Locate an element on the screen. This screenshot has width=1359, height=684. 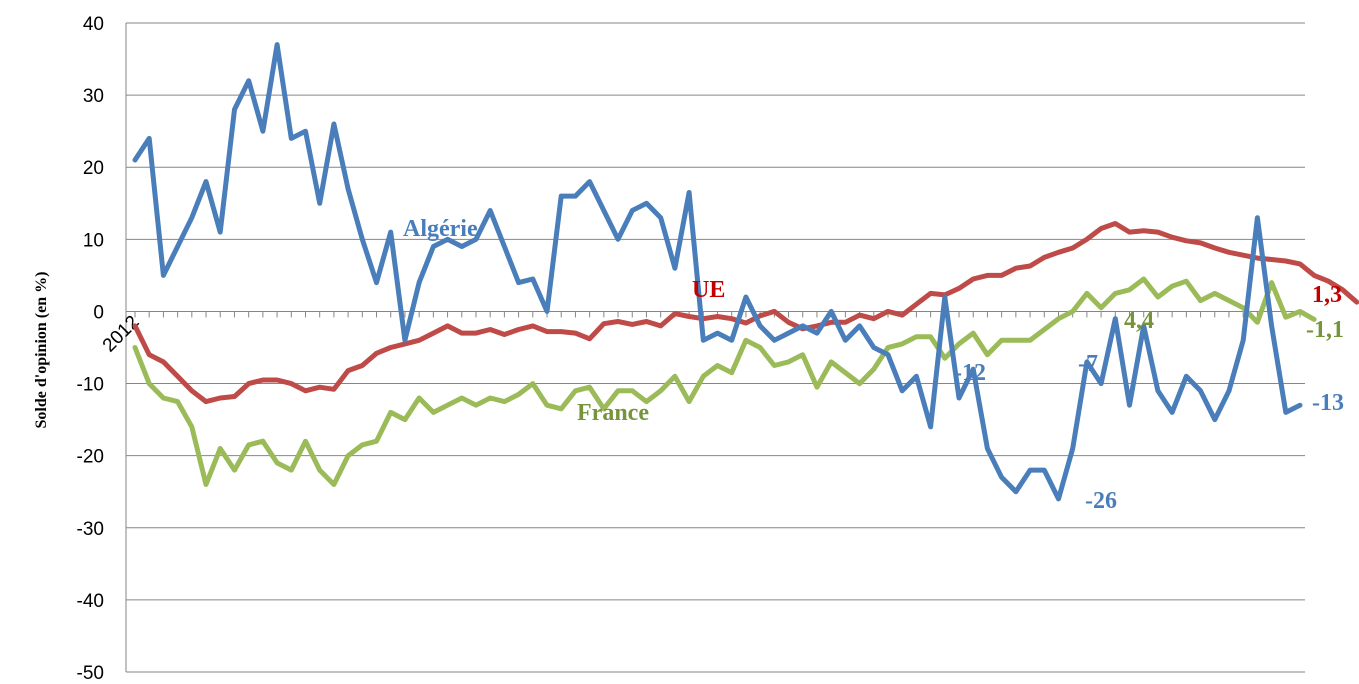
annotation-minus-26: -26 is located at coordinates (1101, 501).